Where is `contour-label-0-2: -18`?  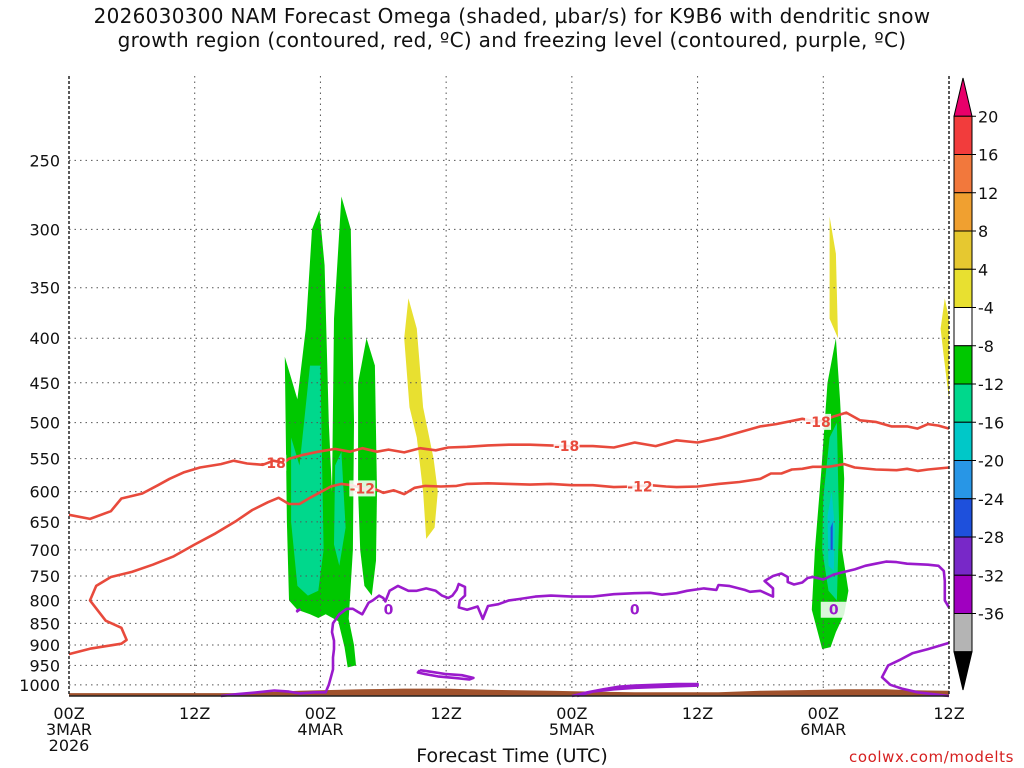 contour-label-0-2: -18 is located at coordinates (817, 423).